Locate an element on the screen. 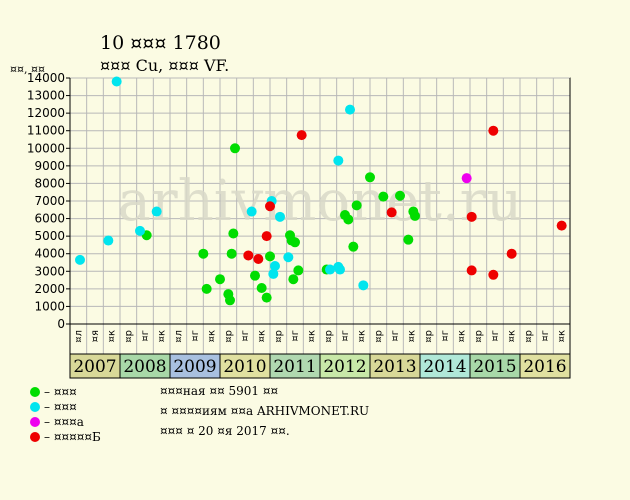  legend-item-3: – ¤¤¤¤¤Б is located at coordinates (65, 437).